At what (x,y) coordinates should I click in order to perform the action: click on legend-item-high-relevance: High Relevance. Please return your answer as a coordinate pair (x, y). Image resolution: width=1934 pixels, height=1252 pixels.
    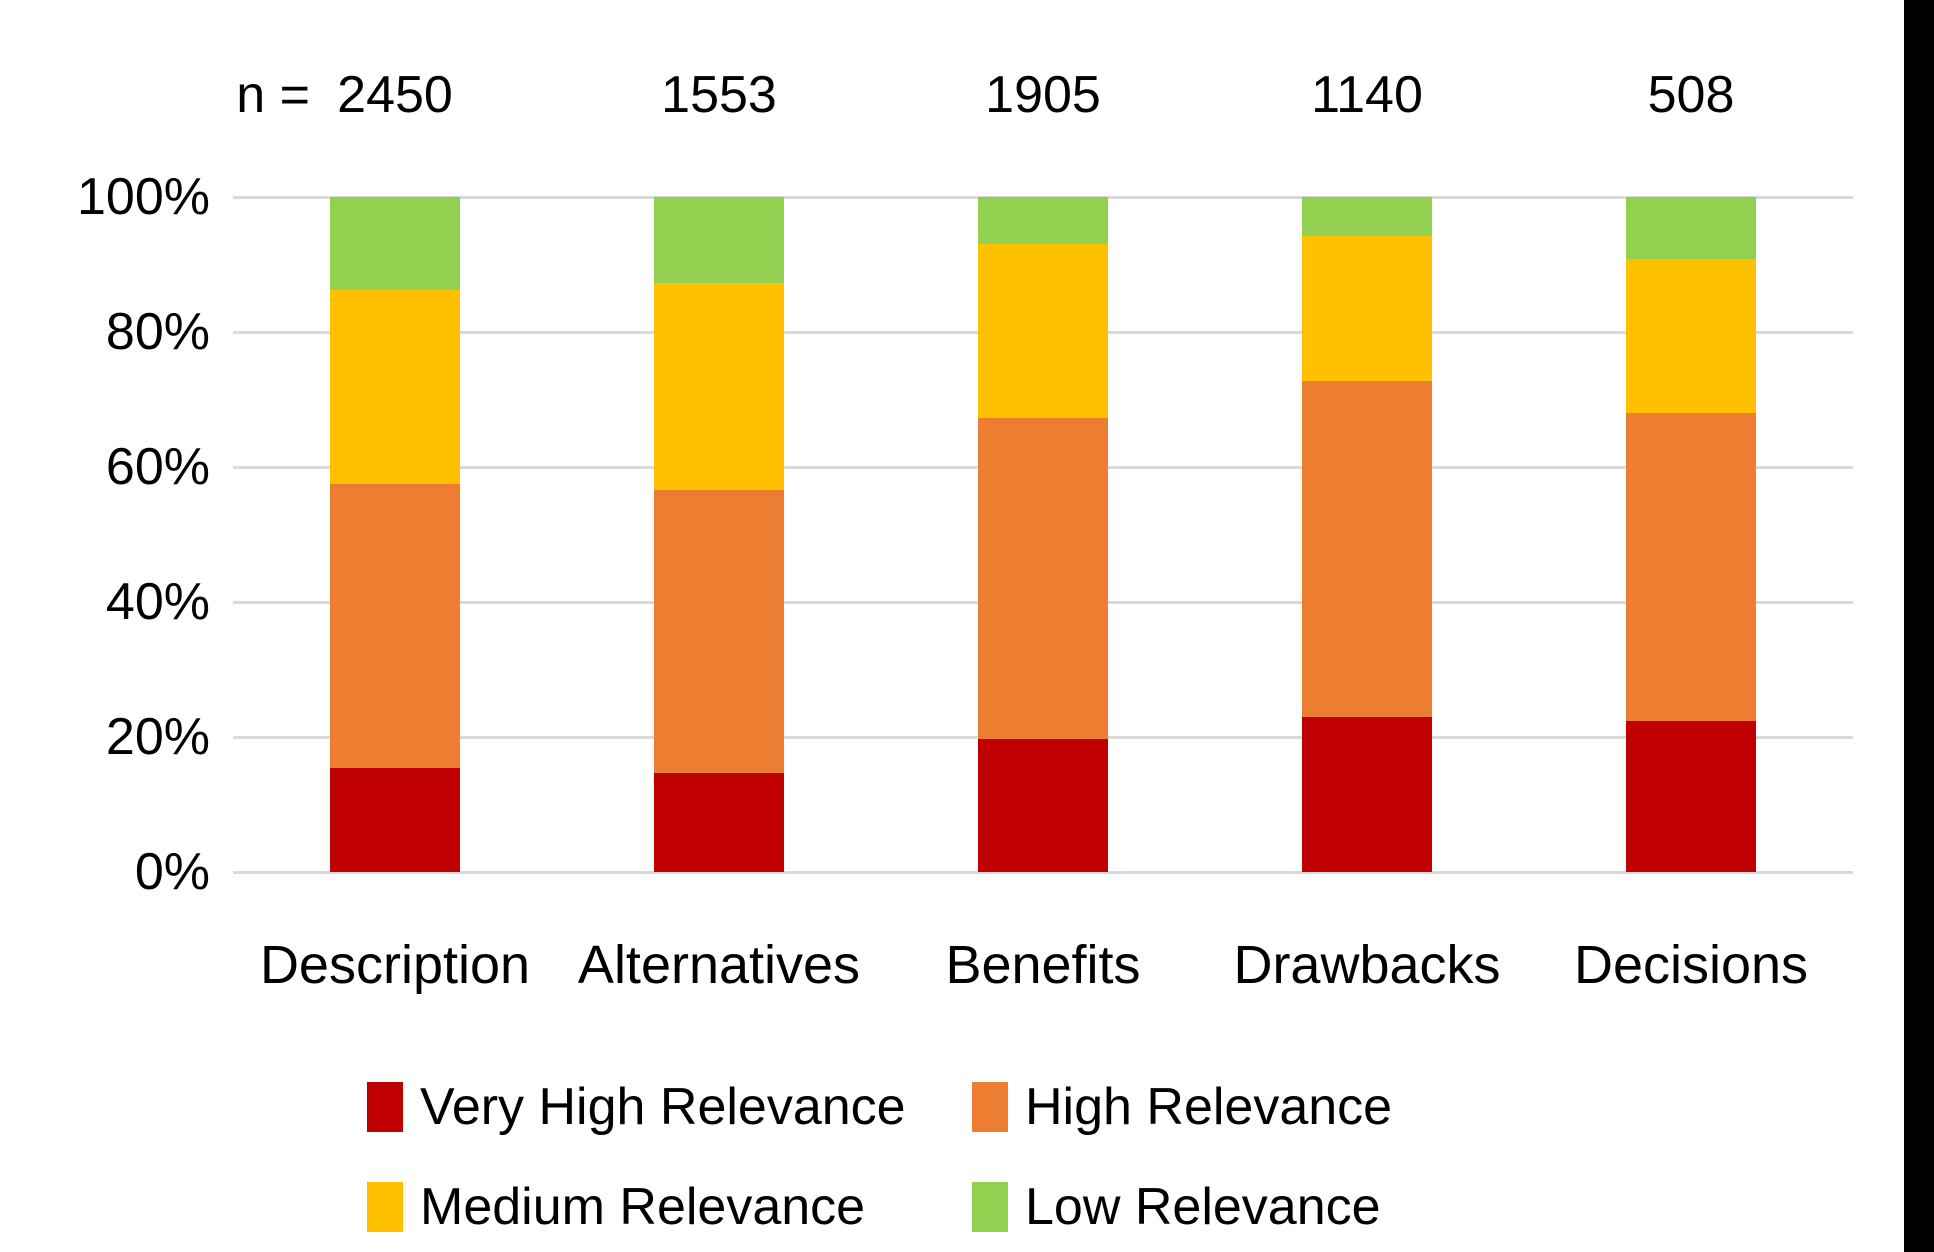
    Looking at the image, I should click on (1182, 1107).